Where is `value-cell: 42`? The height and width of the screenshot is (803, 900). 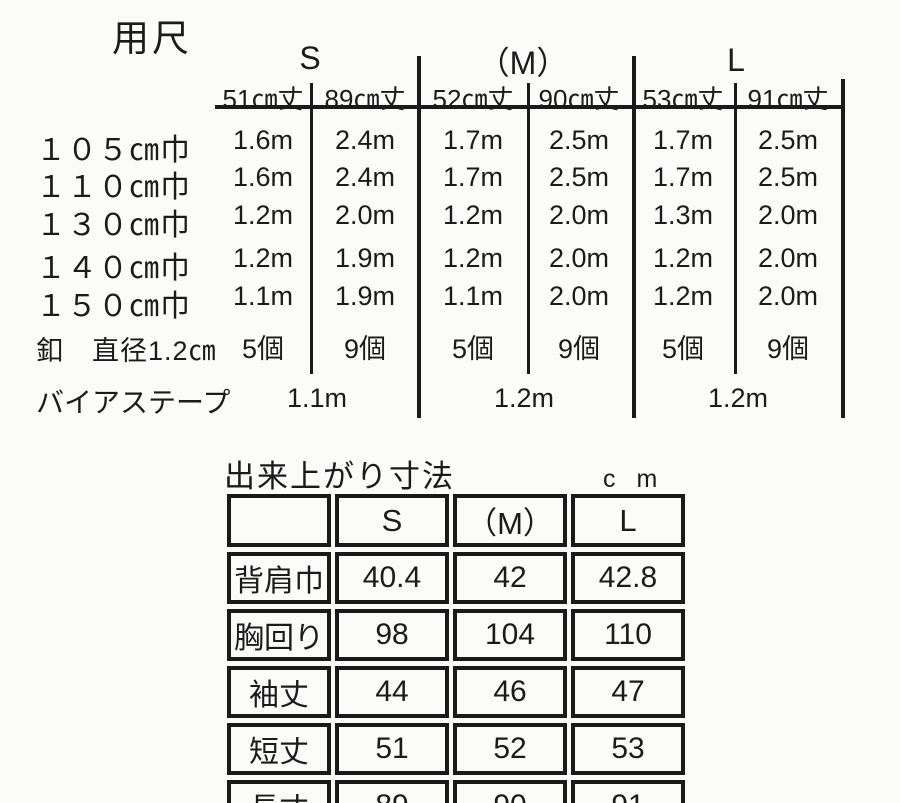
value-cell: 42 is located at coordinates (510, 578).